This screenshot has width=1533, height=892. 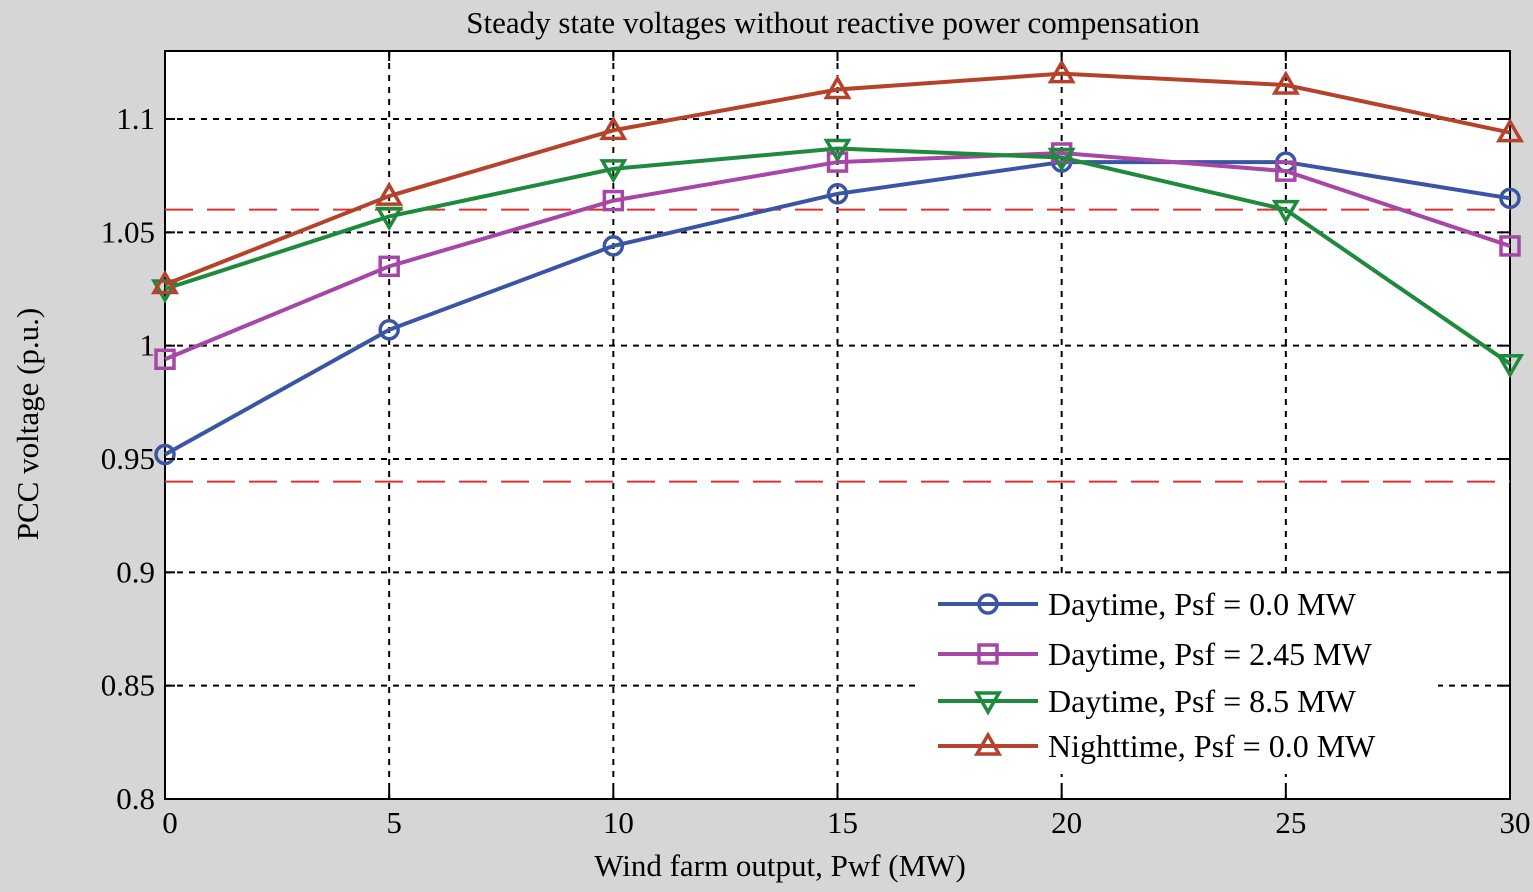 I want to click on y-tick-label: 1.1, so click(x=135, y=118).